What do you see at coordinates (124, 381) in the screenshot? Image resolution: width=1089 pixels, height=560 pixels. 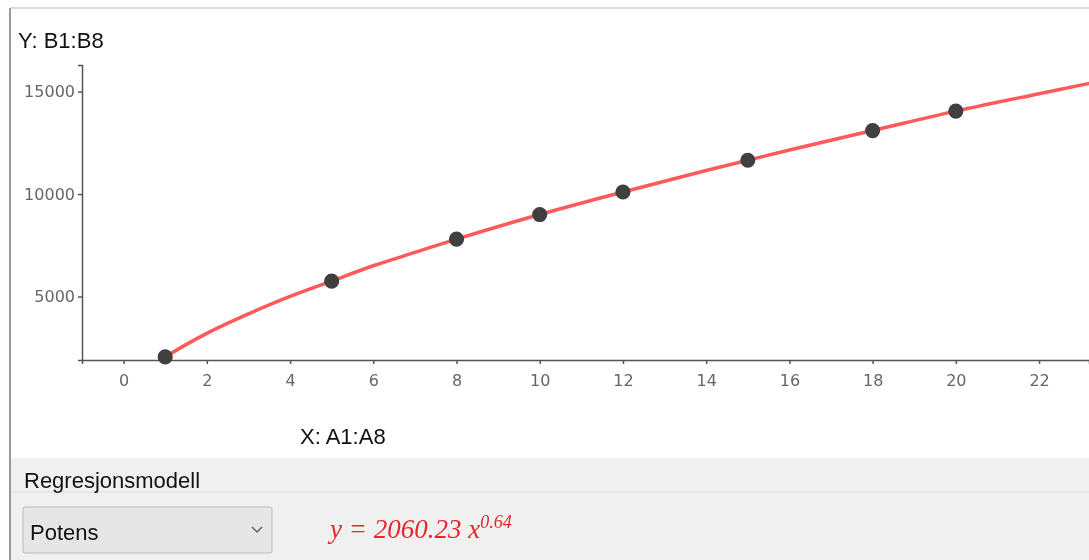 I see `x-tick-label: 0` at bounding box center [124, 381].